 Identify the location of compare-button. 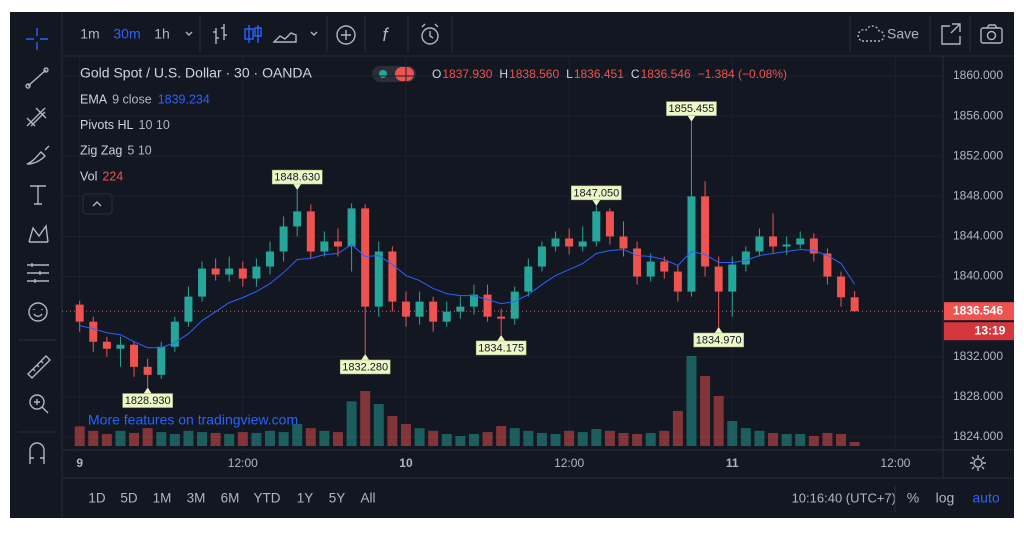
(346, 35).